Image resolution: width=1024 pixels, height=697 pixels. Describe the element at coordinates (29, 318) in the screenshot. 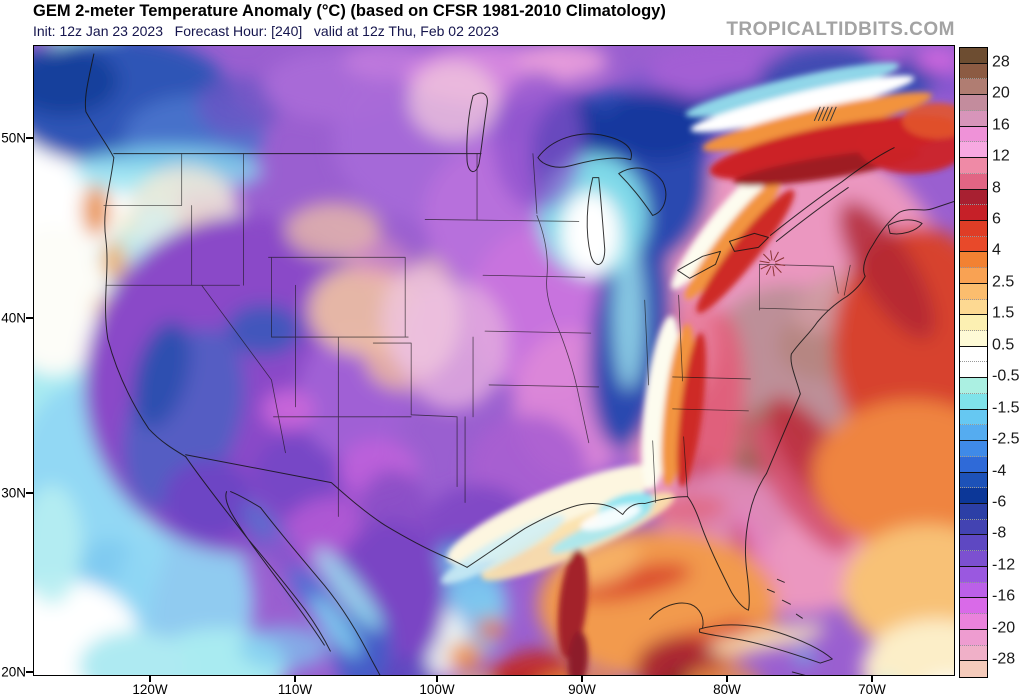

I see `latitude-tick` at that location.